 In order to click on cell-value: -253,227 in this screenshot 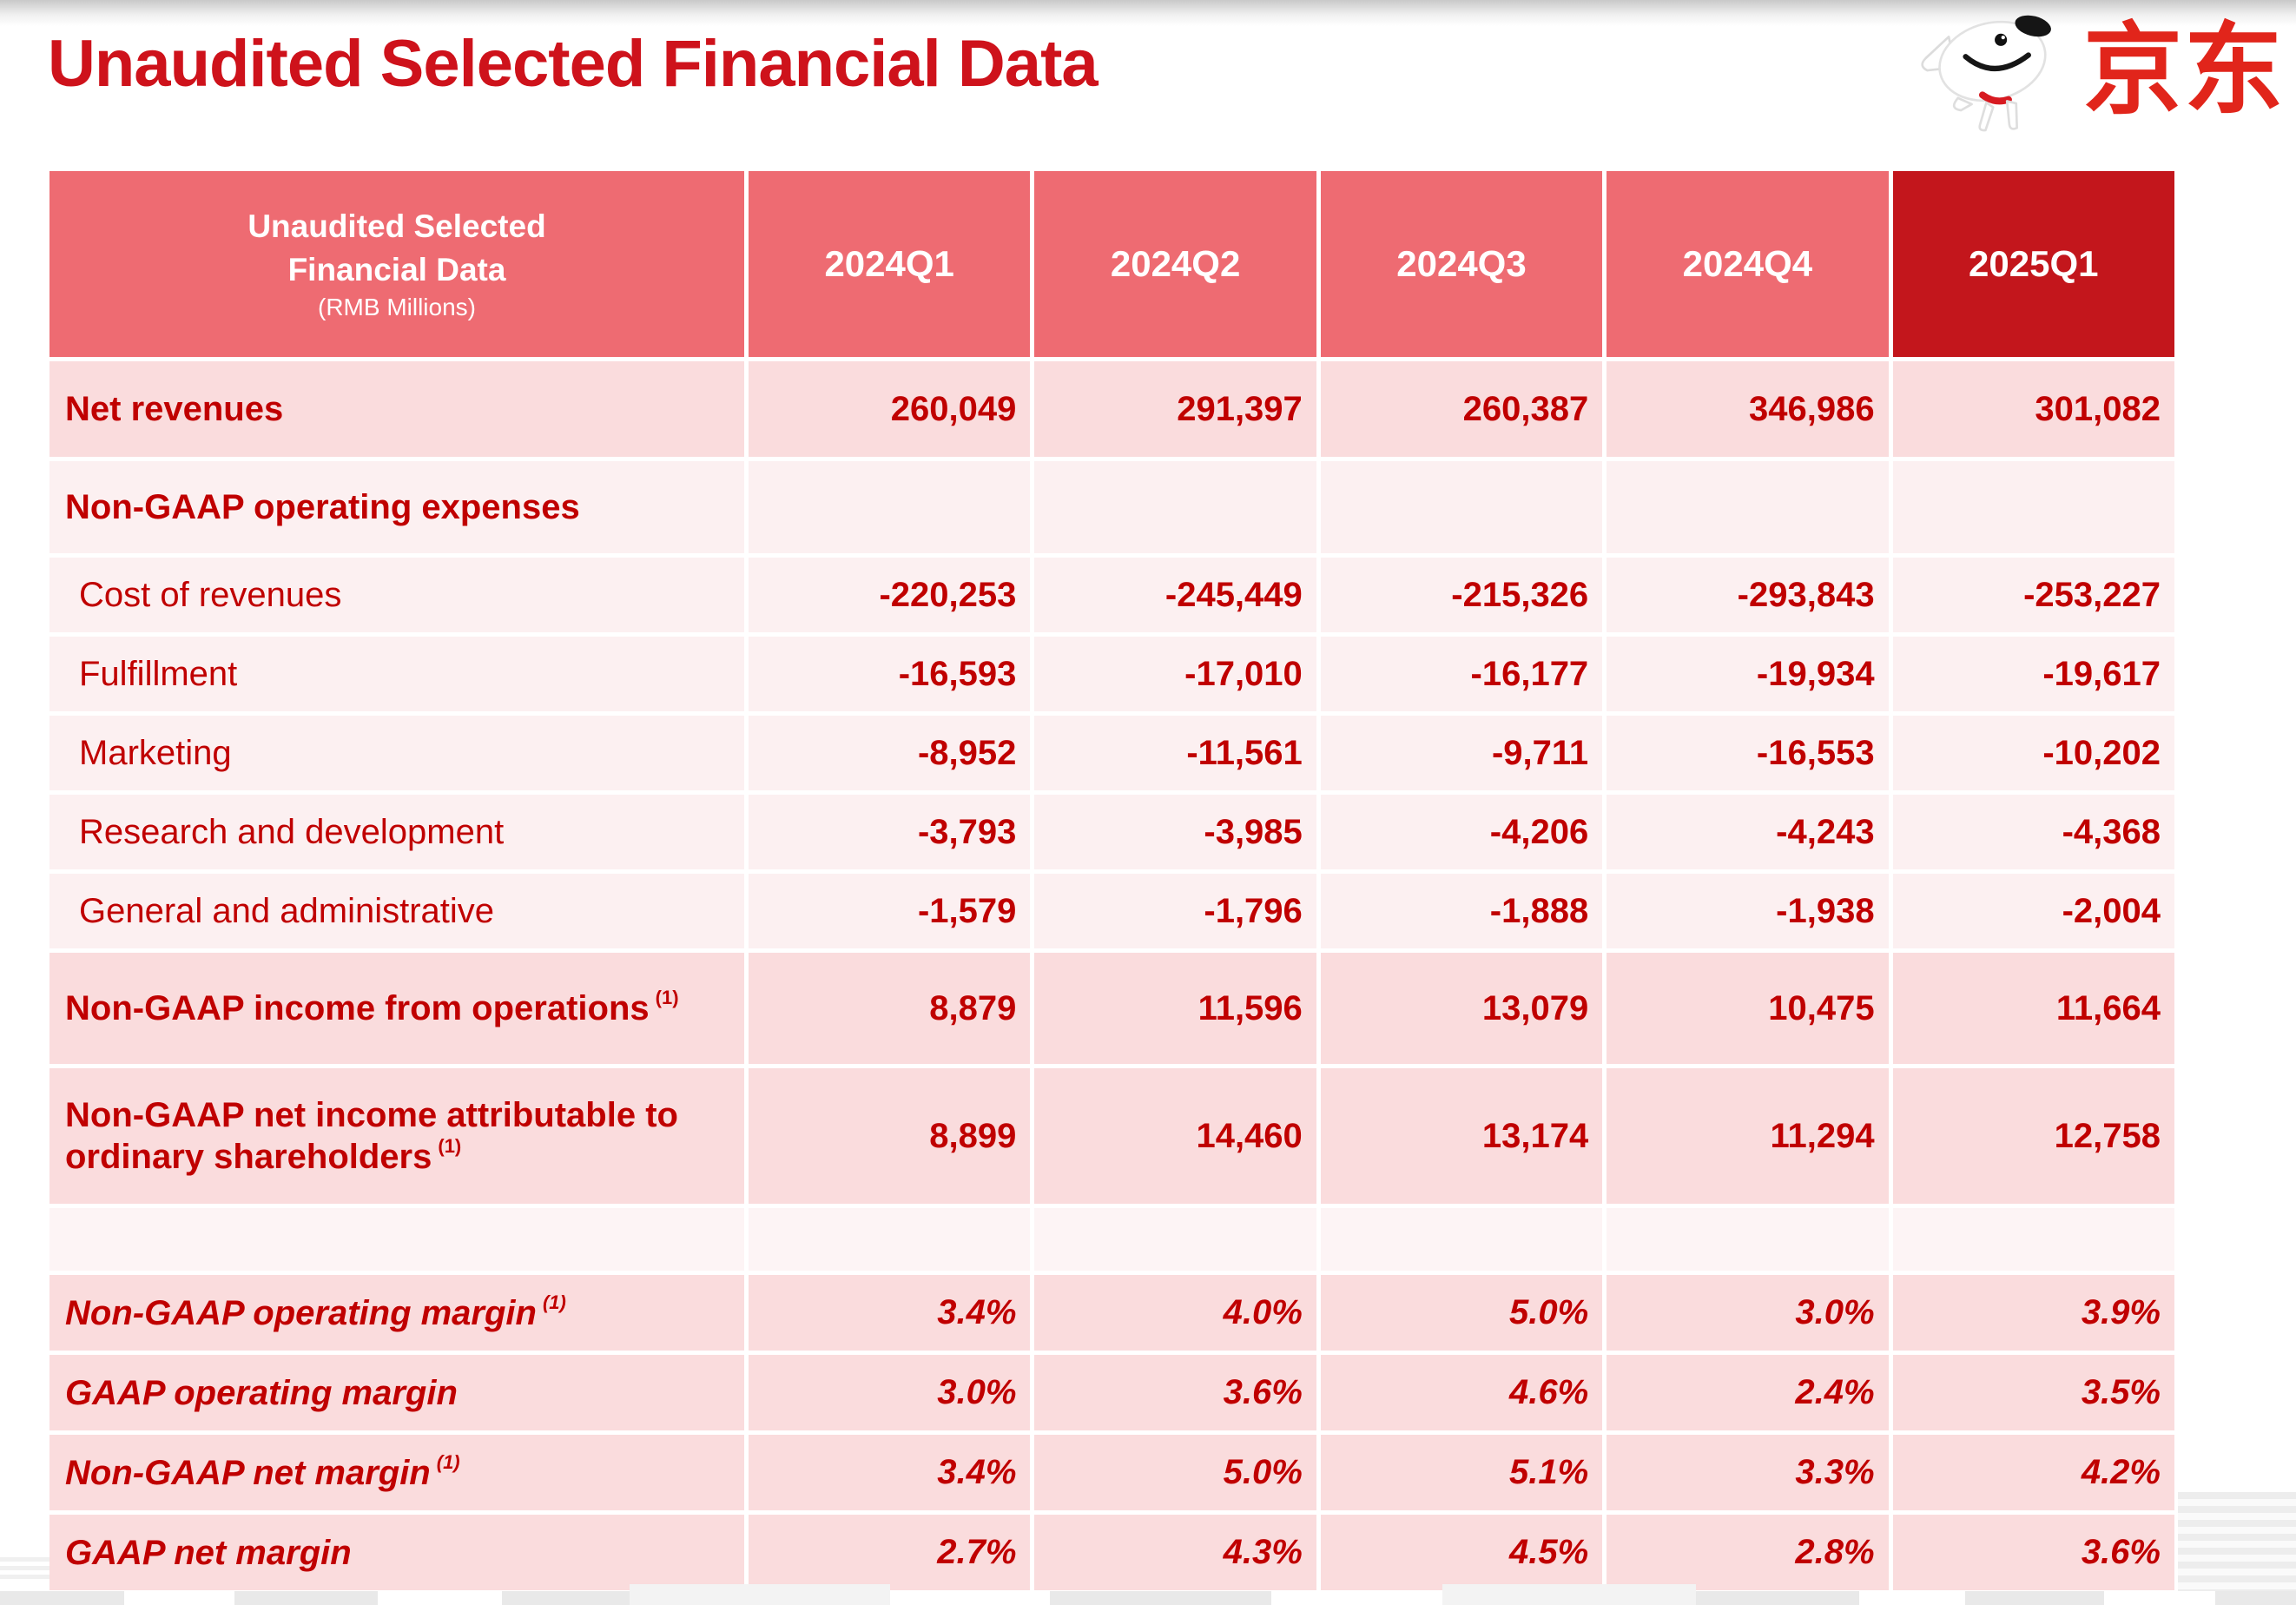, I will do `click(2033, 595)`.